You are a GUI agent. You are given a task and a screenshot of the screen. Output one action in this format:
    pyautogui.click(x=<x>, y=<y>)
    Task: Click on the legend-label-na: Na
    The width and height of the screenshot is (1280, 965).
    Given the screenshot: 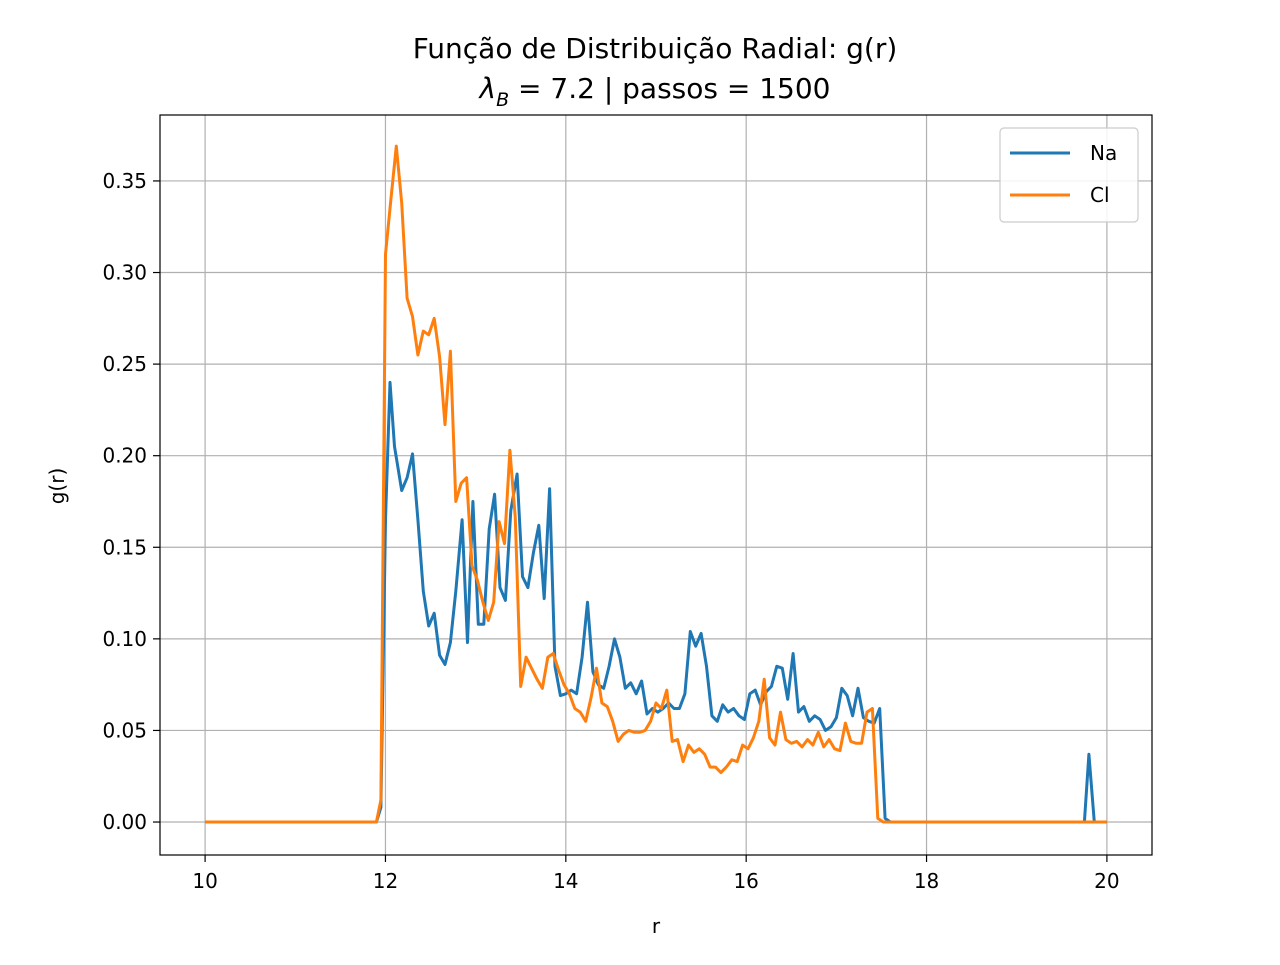 What is the action you would take?
    pyautogui.click(x=1103, y=153)
    